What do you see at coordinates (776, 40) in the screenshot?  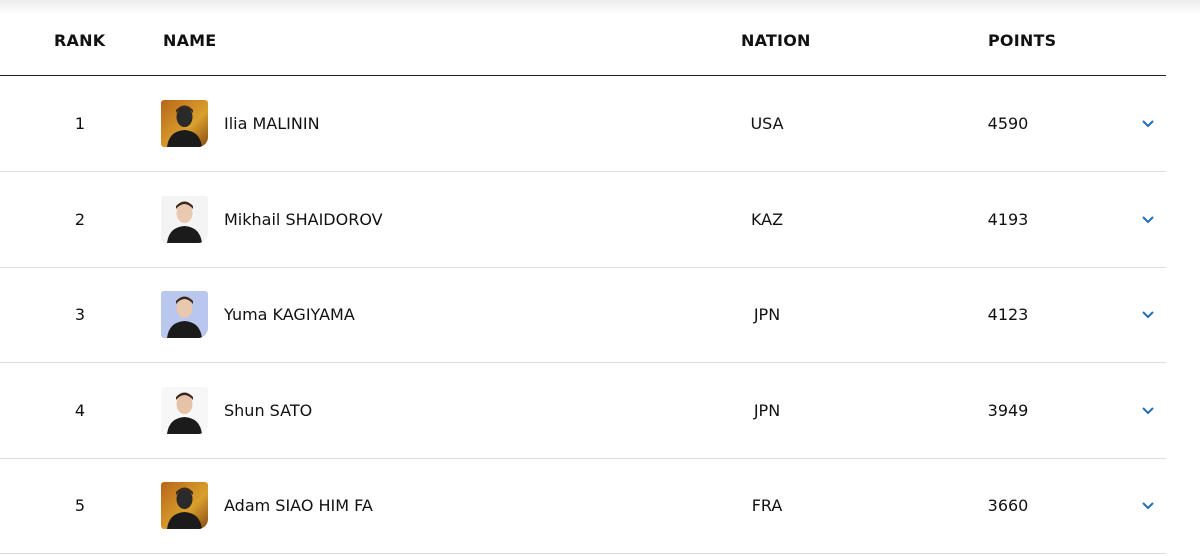 I see `col-nation: NATION` at bounding box center [776, 40].